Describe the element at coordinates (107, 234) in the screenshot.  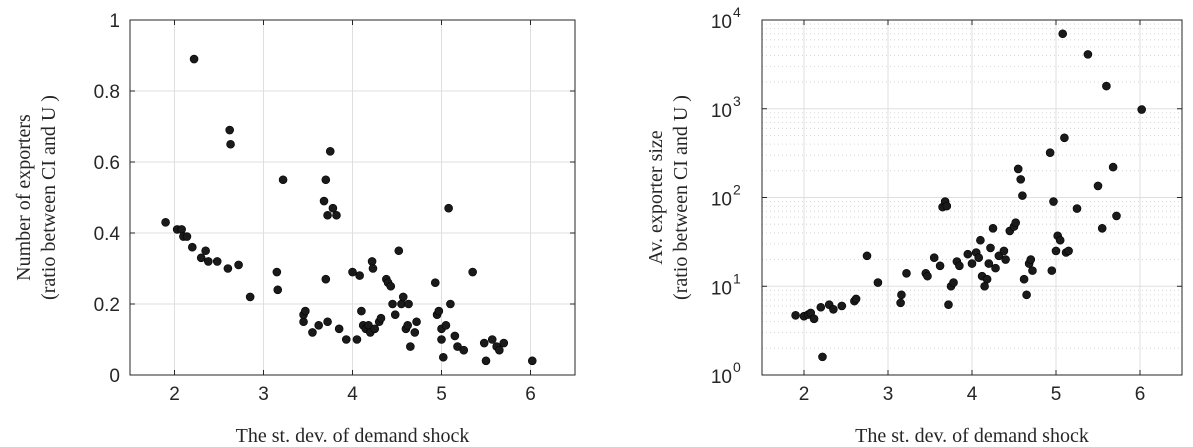
I see `y-tick-label: 0.4` at that location.